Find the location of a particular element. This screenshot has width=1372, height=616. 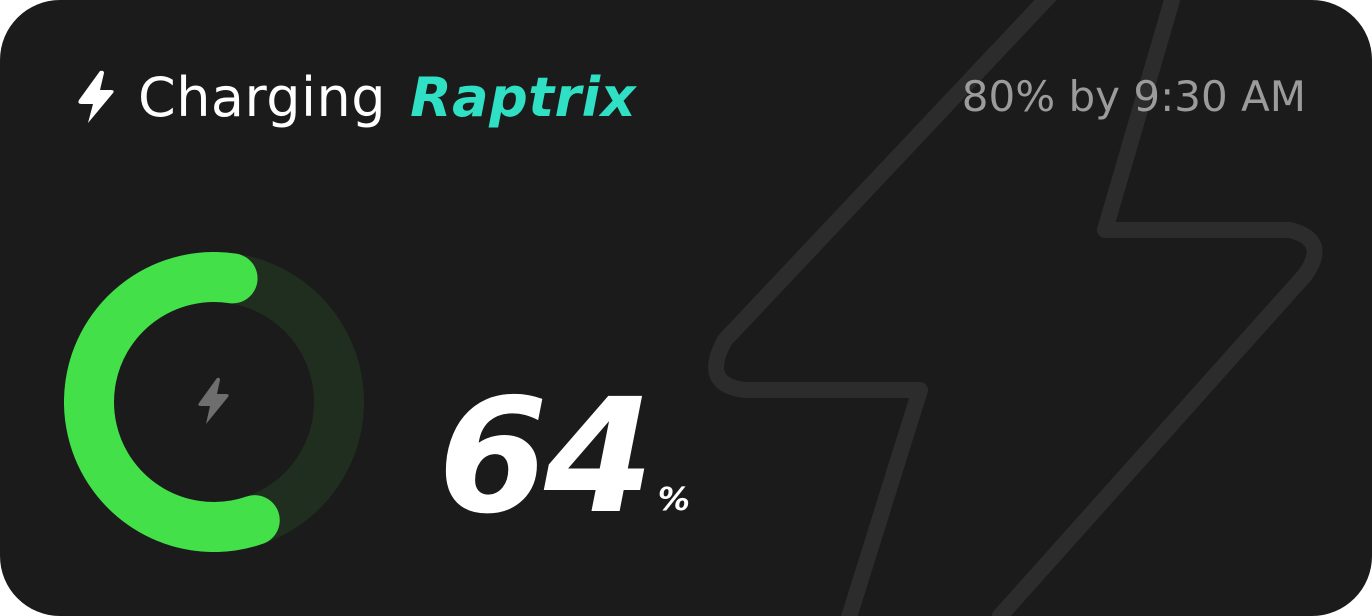

charge-eta: 80% by 9:30 AM is located at coordinates (1133, 96).